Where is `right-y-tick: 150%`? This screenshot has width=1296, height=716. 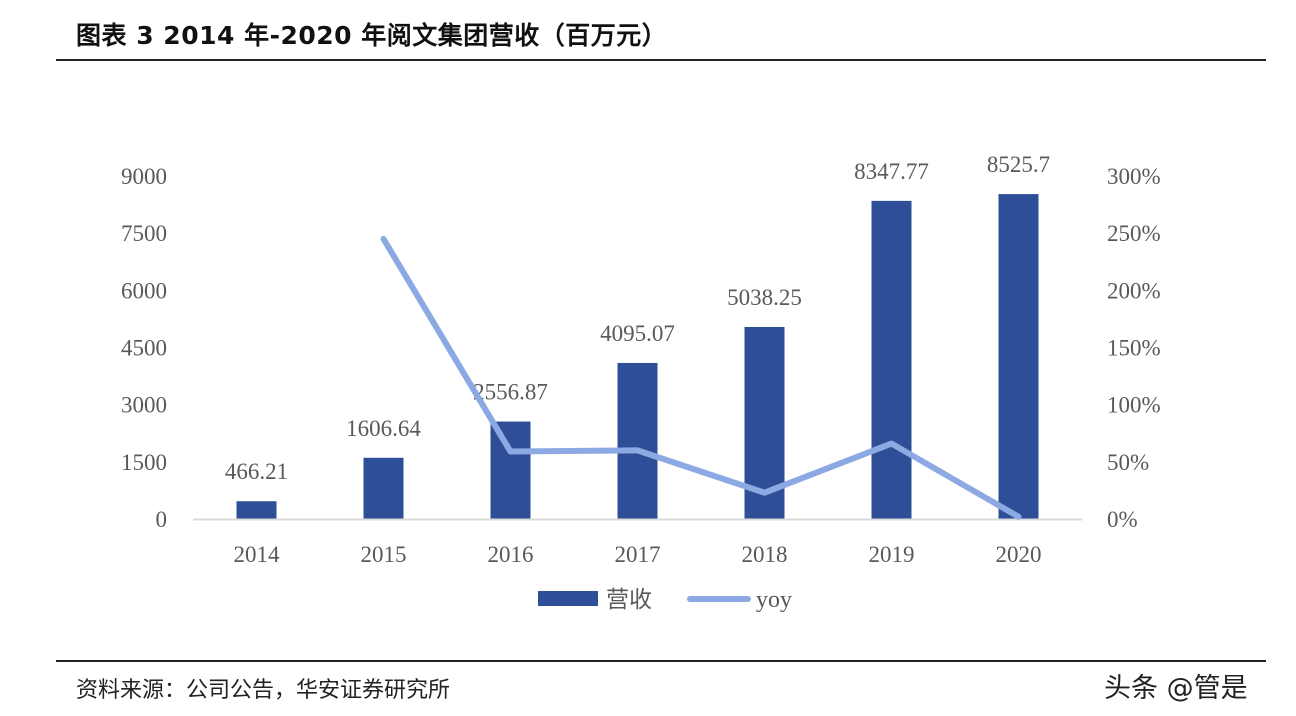 right-y-tick: 150% is located at coordinates (1134, 348).